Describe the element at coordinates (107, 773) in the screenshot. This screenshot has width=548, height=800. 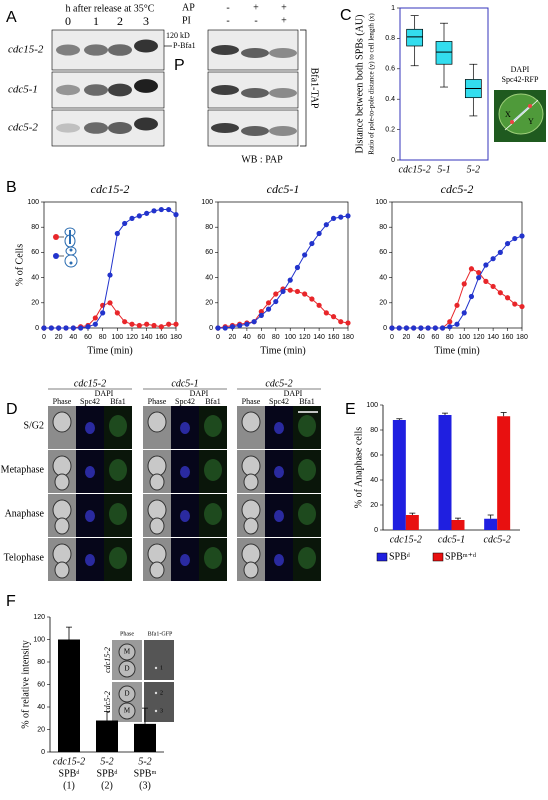
I see `x-sublabel: SPBᵈ` at that location.